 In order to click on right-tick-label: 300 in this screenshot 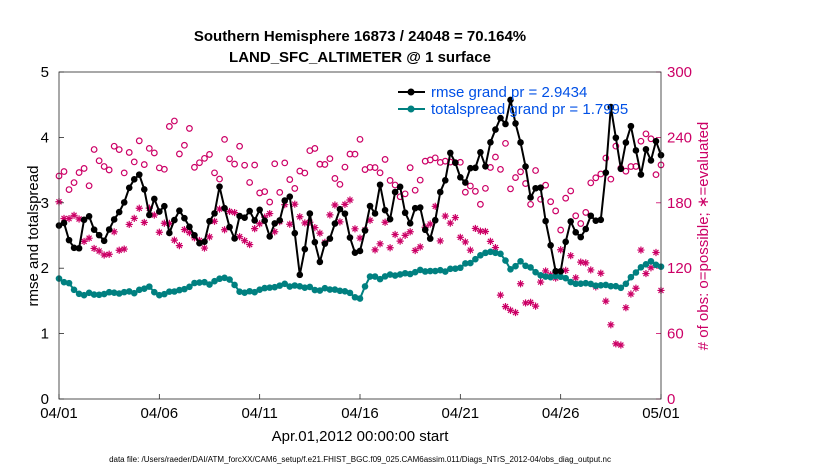, I will do `click(679, 72)`.